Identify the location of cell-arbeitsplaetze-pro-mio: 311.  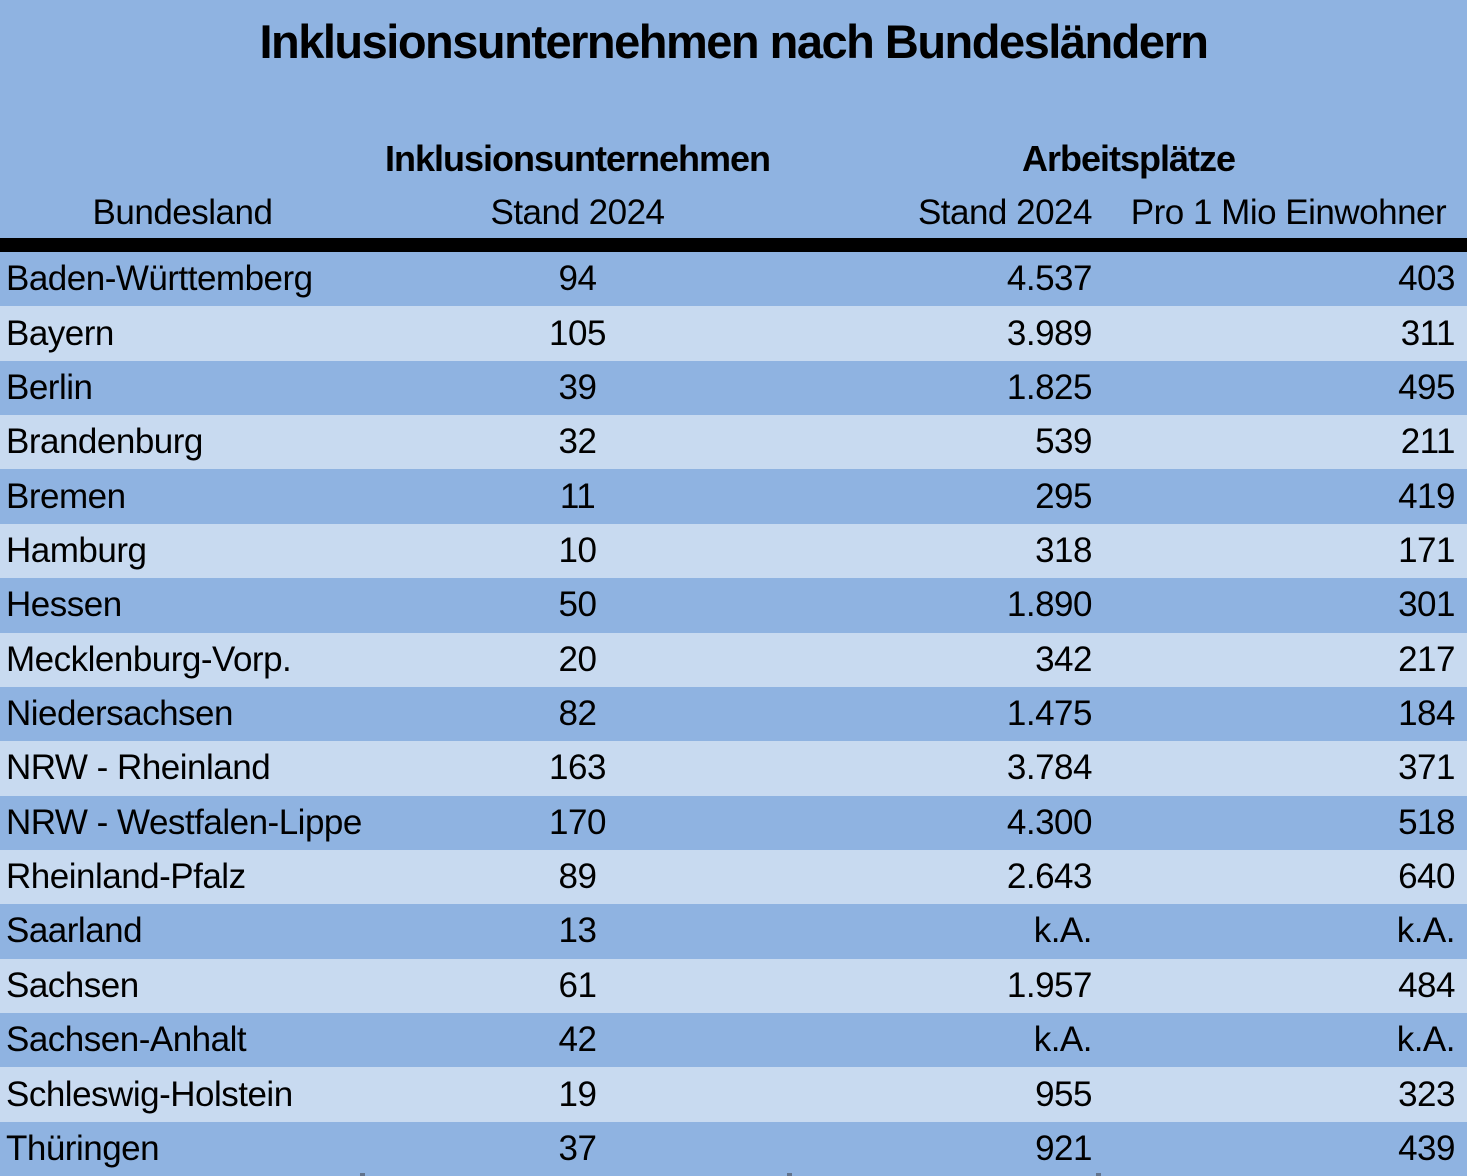
(1428, 333).